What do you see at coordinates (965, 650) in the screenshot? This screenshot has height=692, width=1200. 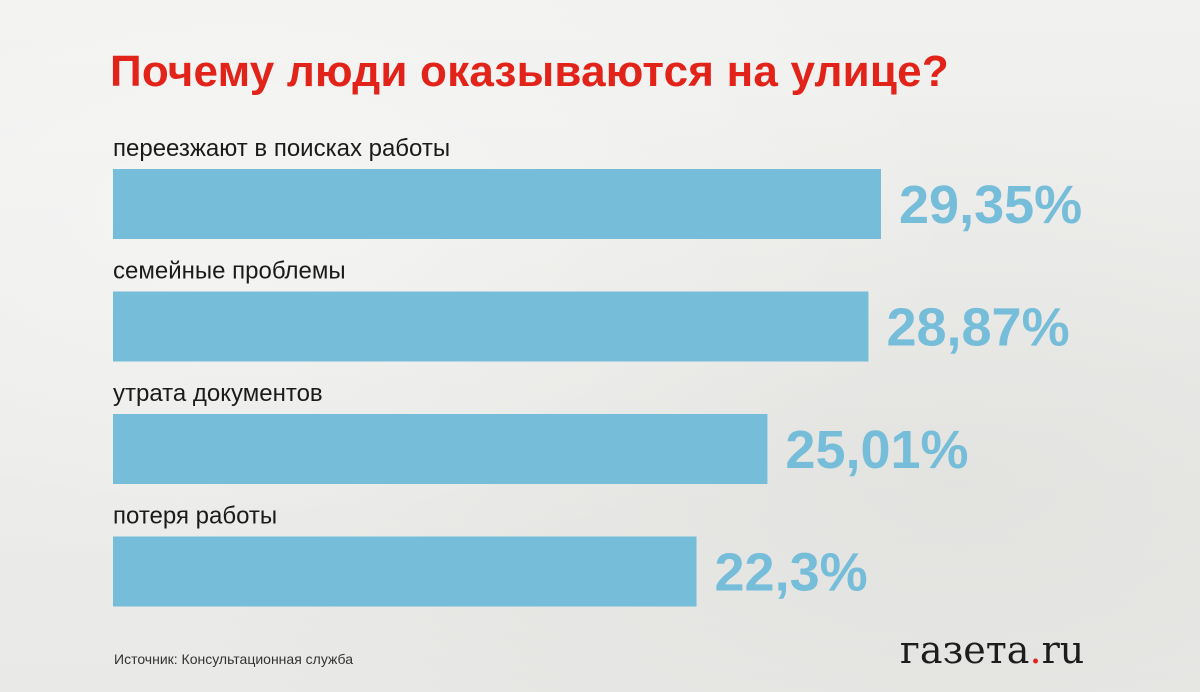 I see `logo-text: газета` at bounding box center [965, 650].